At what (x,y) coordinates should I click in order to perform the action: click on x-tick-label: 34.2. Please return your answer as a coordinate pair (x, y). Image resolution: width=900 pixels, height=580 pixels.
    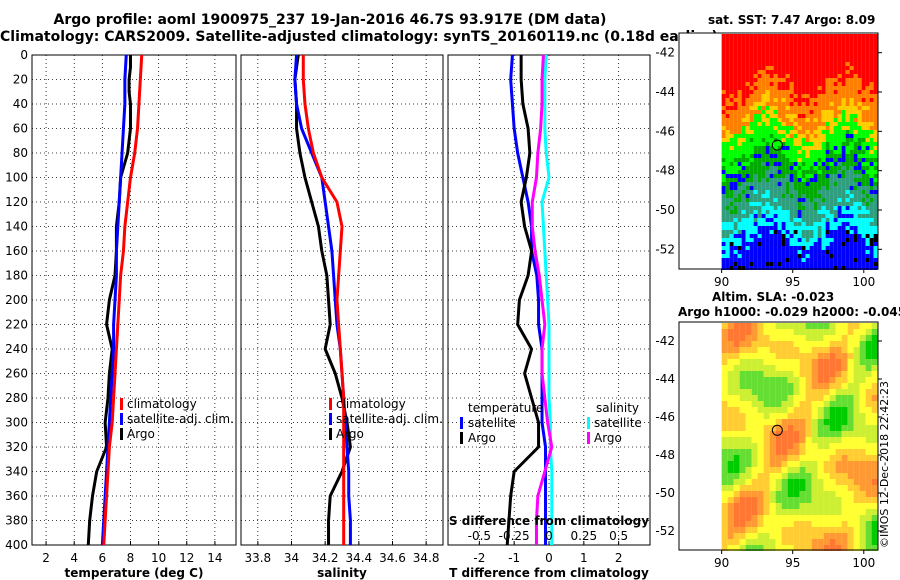
    Looking at the image, I should click on (325, 558).